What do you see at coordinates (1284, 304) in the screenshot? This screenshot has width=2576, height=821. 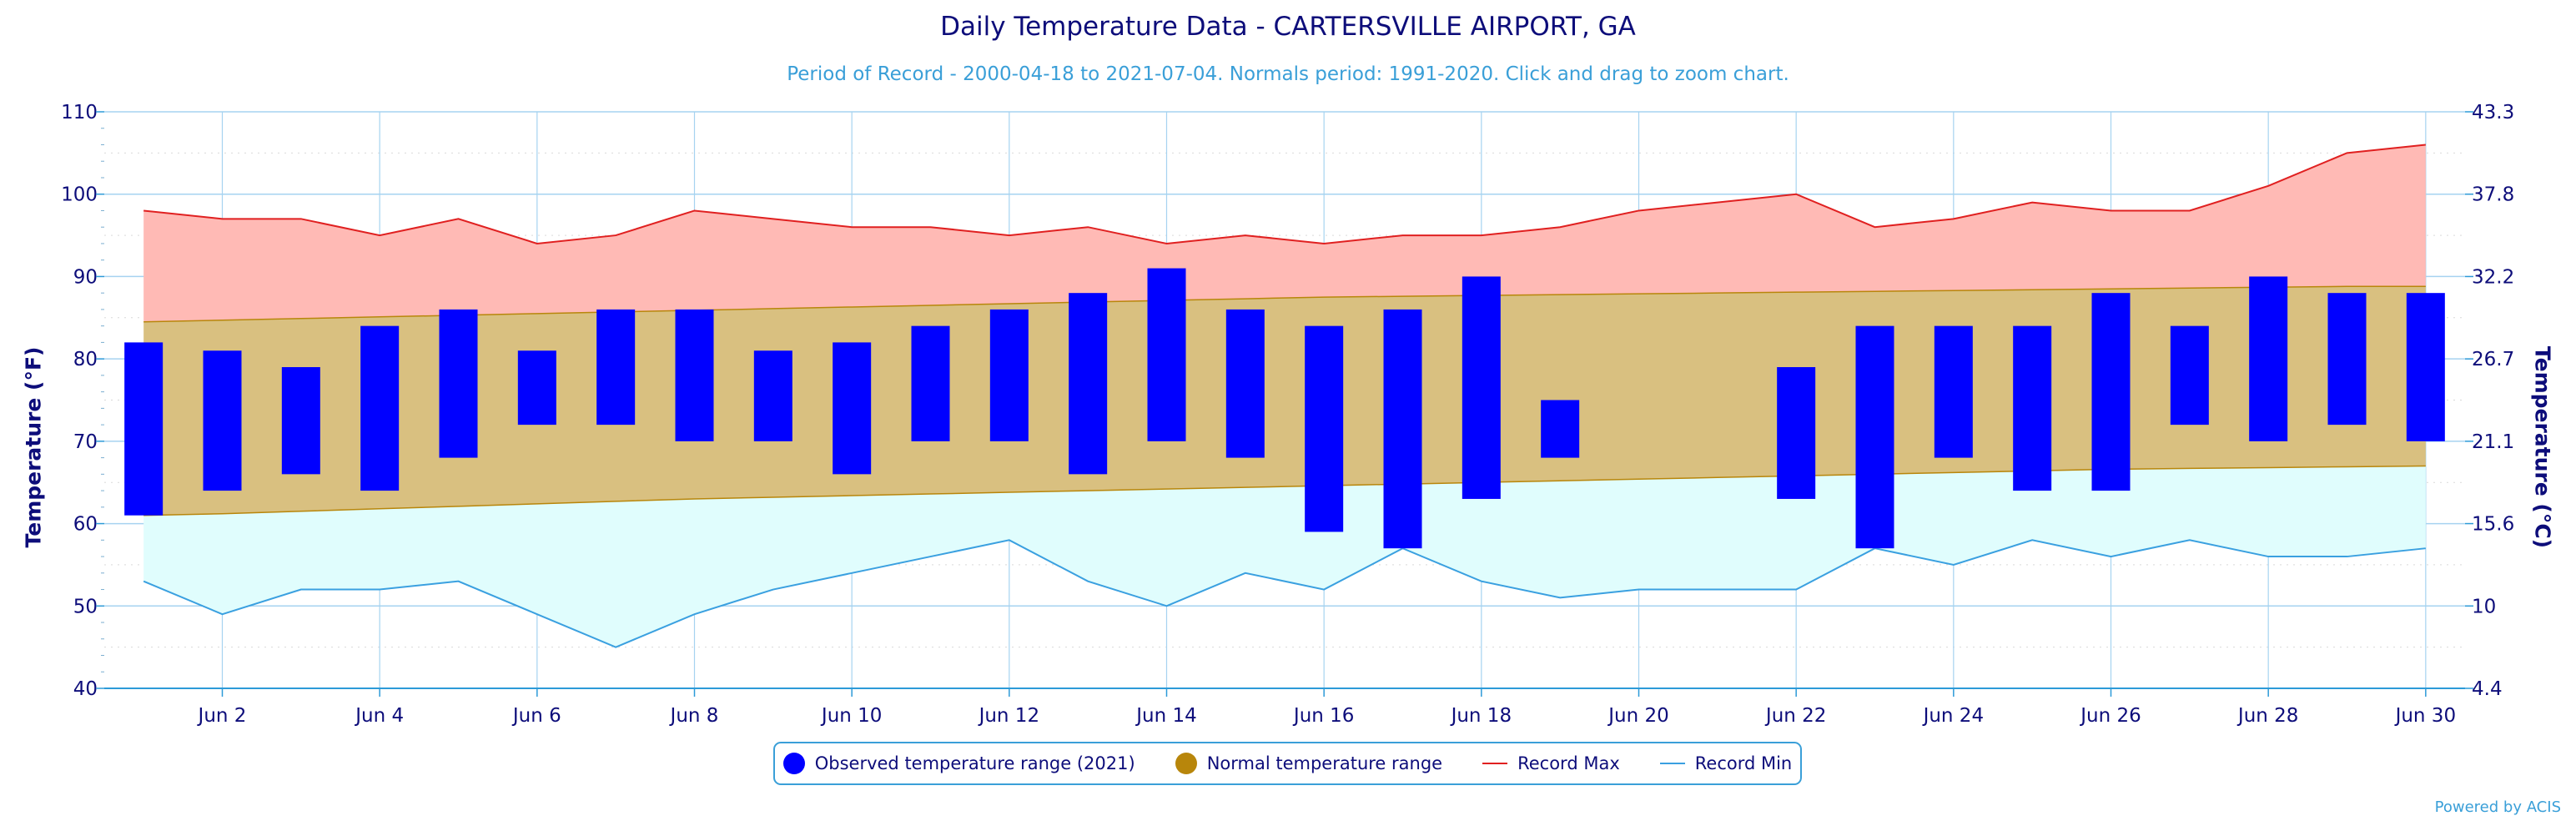 I see `normal-high-line` at bounding box center [1284, 304].